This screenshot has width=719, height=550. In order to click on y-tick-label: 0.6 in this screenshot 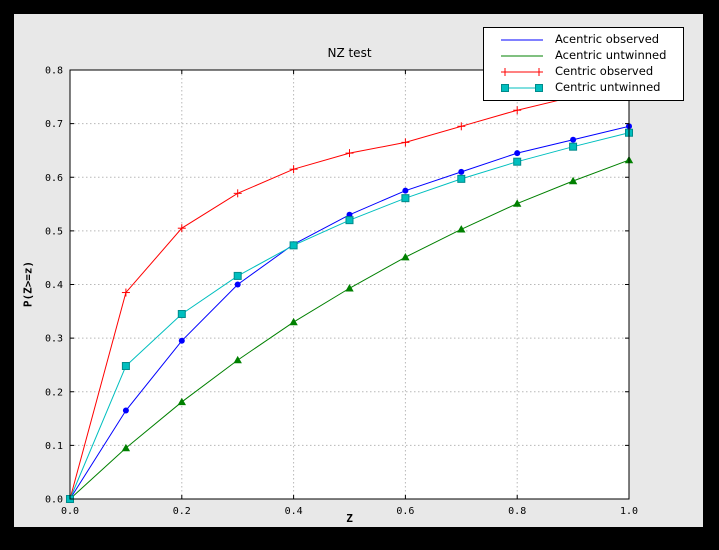, I will do `click(54, 178)`.